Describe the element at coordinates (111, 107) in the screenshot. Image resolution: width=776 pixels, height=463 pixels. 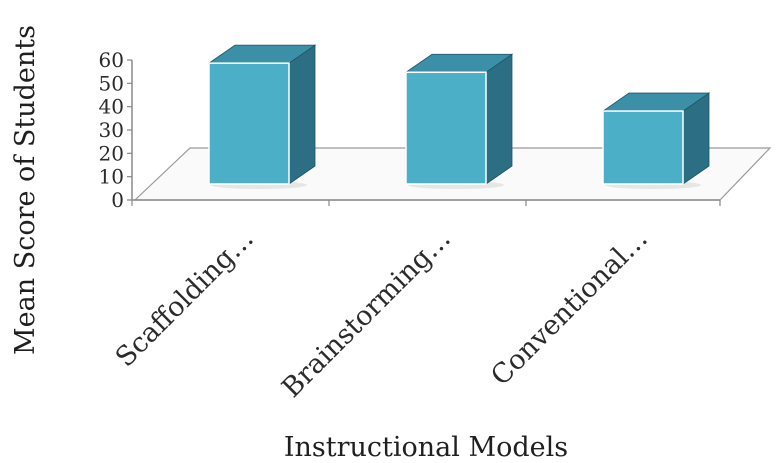
I see `y-tick-label: 40` at that location.